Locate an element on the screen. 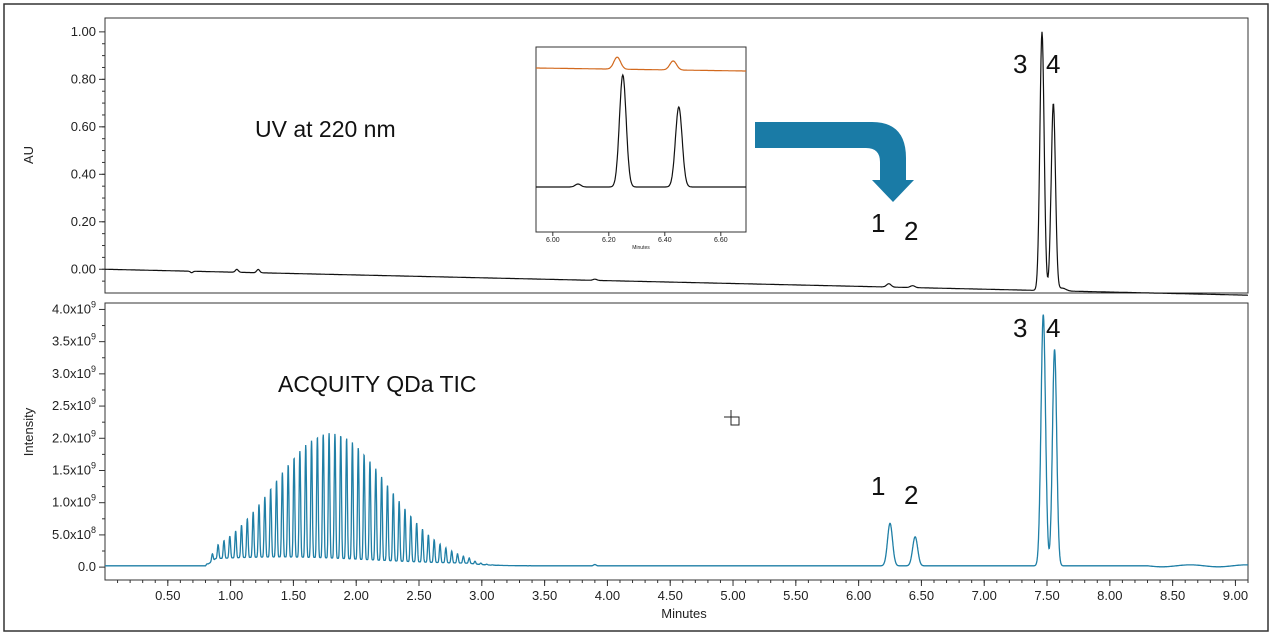  inset-frame is located at coordinates (641, 139).